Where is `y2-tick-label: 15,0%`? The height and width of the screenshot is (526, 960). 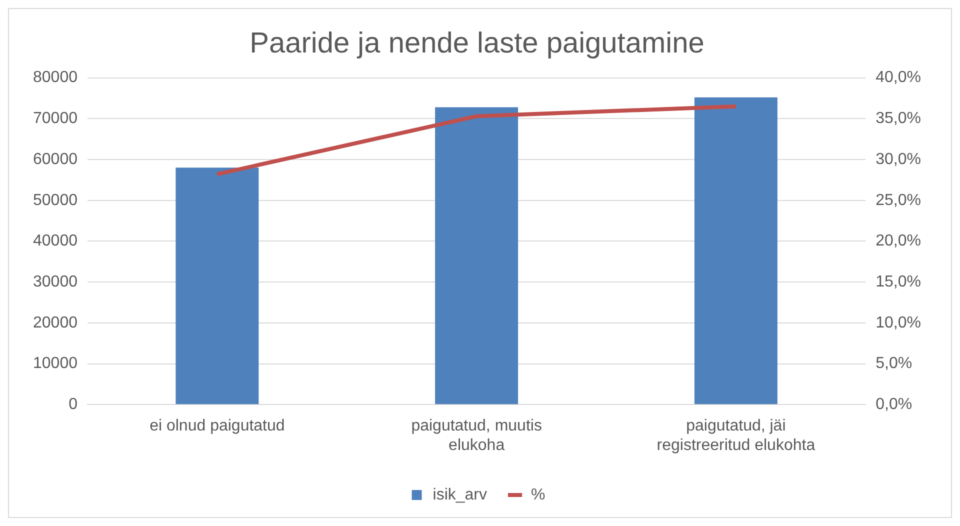
y2-tick-label: 15,0% is located at coordinates (899, 281).